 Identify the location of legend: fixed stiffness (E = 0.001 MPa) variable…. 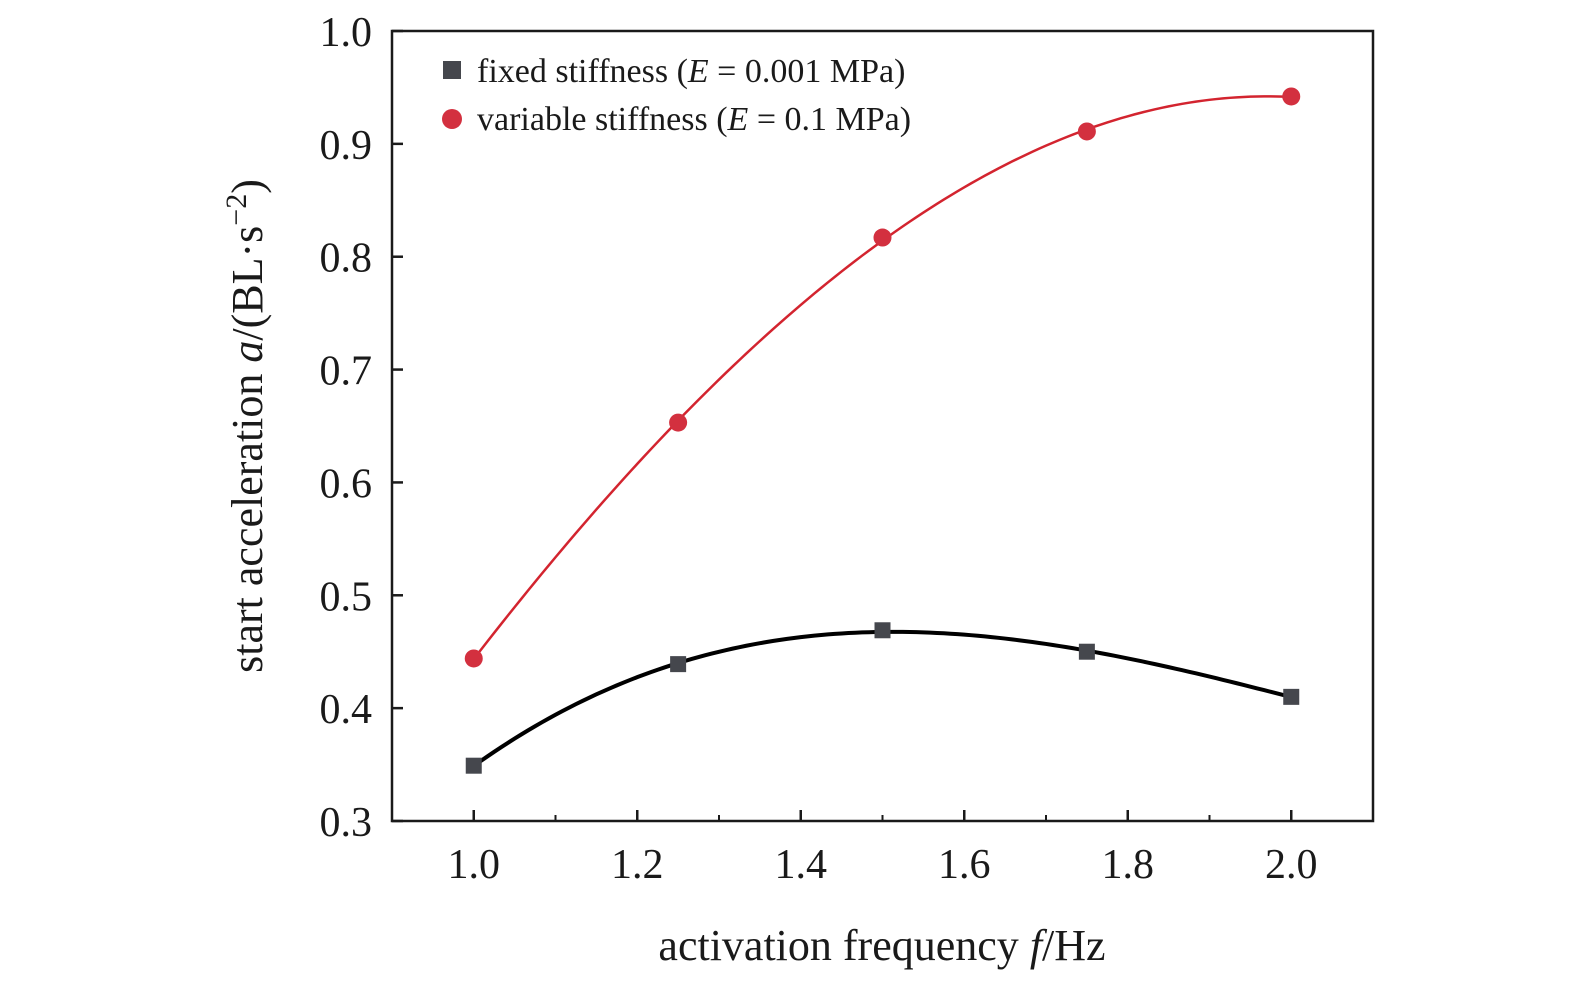
(676, 95).